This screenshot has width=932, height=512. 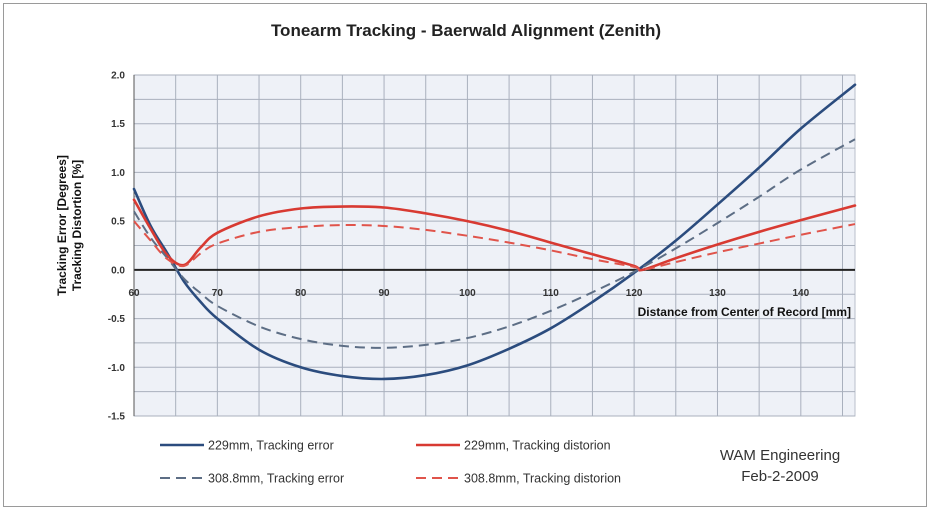 I want to click on y-tick-label: -0.5, so click(x=117, y=319).